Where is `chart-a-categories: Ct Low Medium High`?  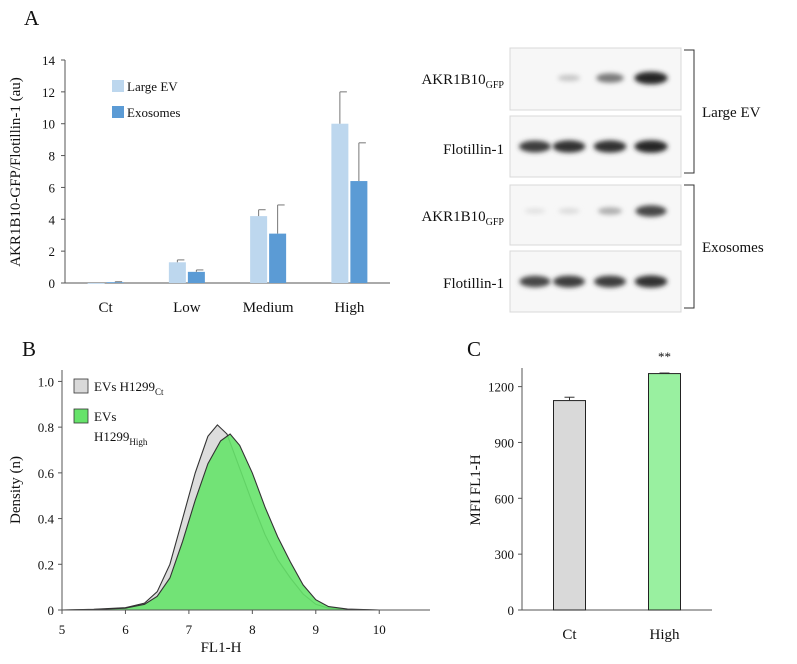 chart-a-categories: Ct Low Medium High is located at coordinates (232, 308).